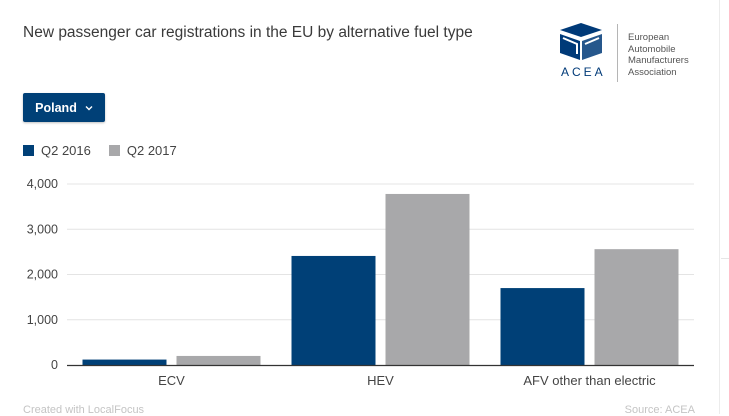  Describe the element at coordinates (581, 41) in the screenshot. I see `acea-emblem-icon` at that location.